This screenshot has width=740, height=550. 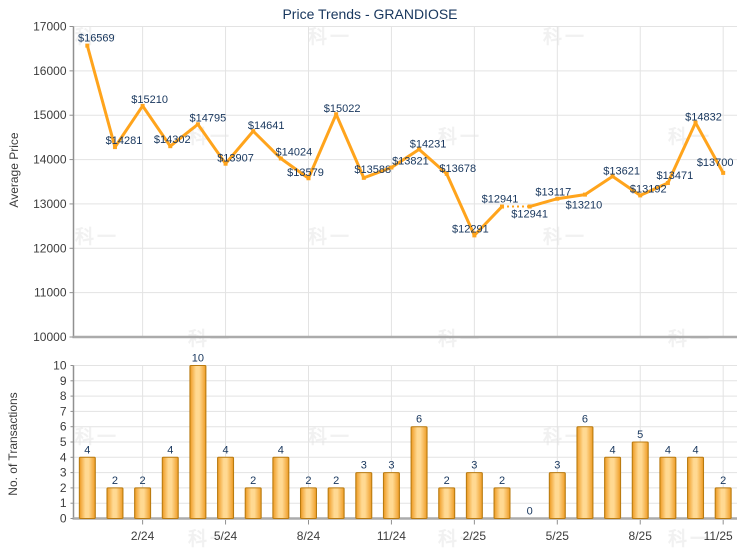 I want to click on volume-y-tick-label: 2, so click(x=63, y=488).